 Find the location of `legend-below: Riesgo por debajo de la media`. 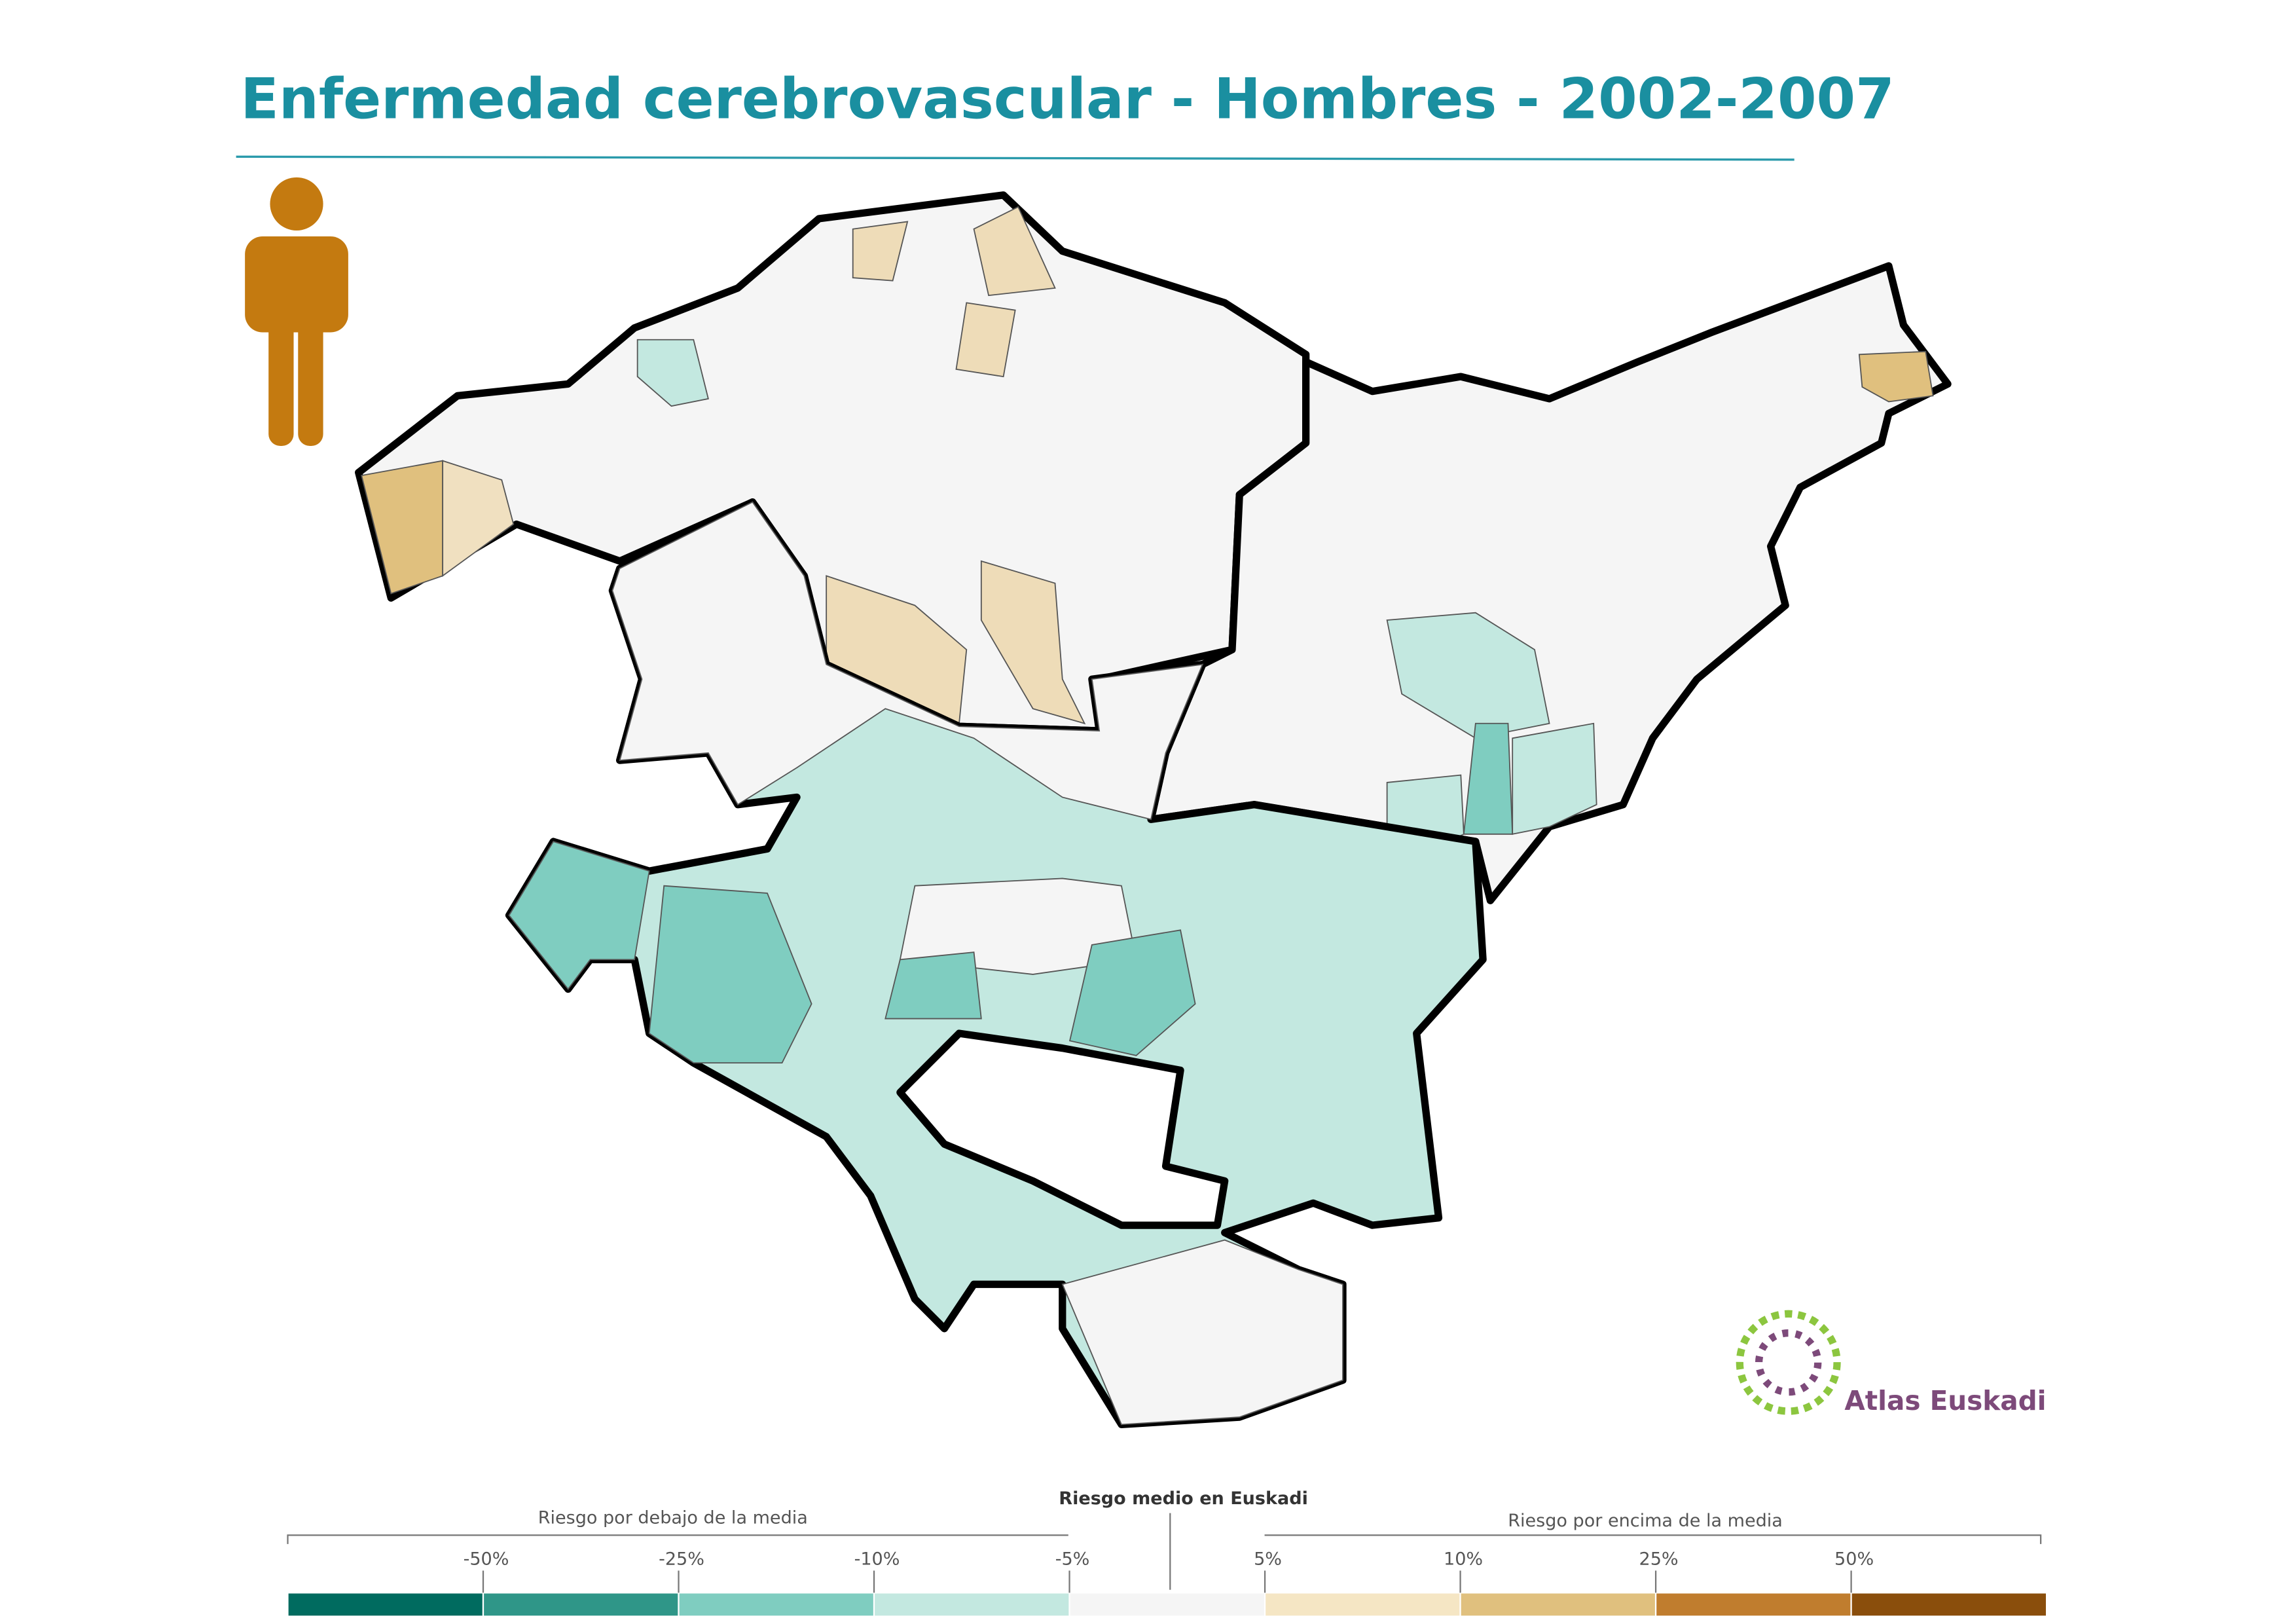

legend-below: Riesgo por debajo de la media is located at coordinates (673, 1517).